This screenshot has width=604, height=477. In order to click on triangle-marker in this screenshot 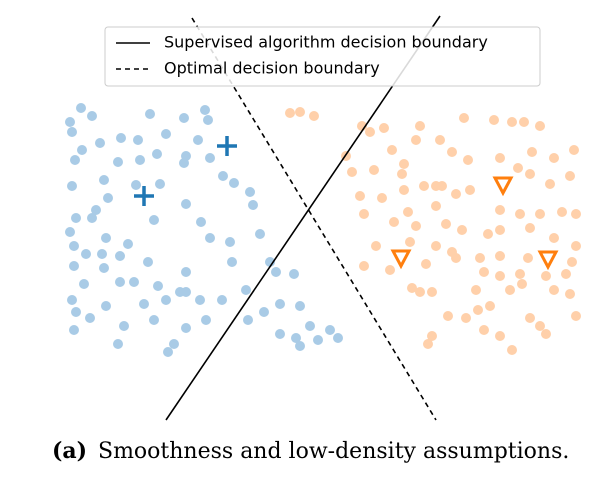, I will do `click(401, 259)`.